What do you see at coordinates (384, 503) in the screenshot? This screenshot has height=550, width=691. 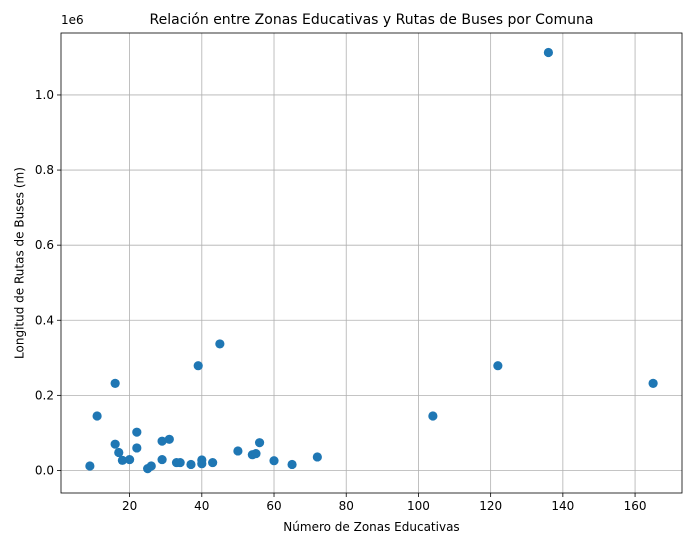 I see `x-axis-ticks: 20 40 60 80 100 120 140 160` at bounding box center [384, 503].